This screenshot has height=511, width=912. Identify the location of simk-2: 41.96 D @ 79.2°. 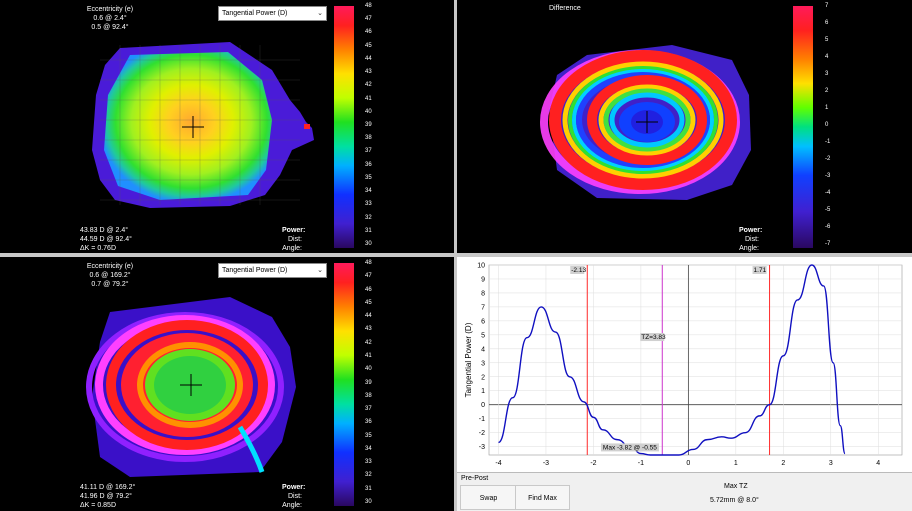
(106, 496).